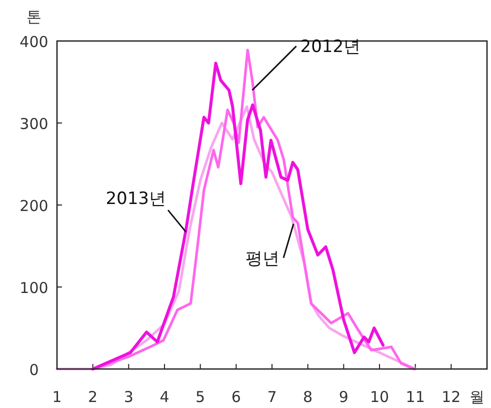 The width and height of the screenshot is (491, 408). Describe the element at coordinates (165, 397) in the screenshot. I see `x-tick-label: 4` at that location.